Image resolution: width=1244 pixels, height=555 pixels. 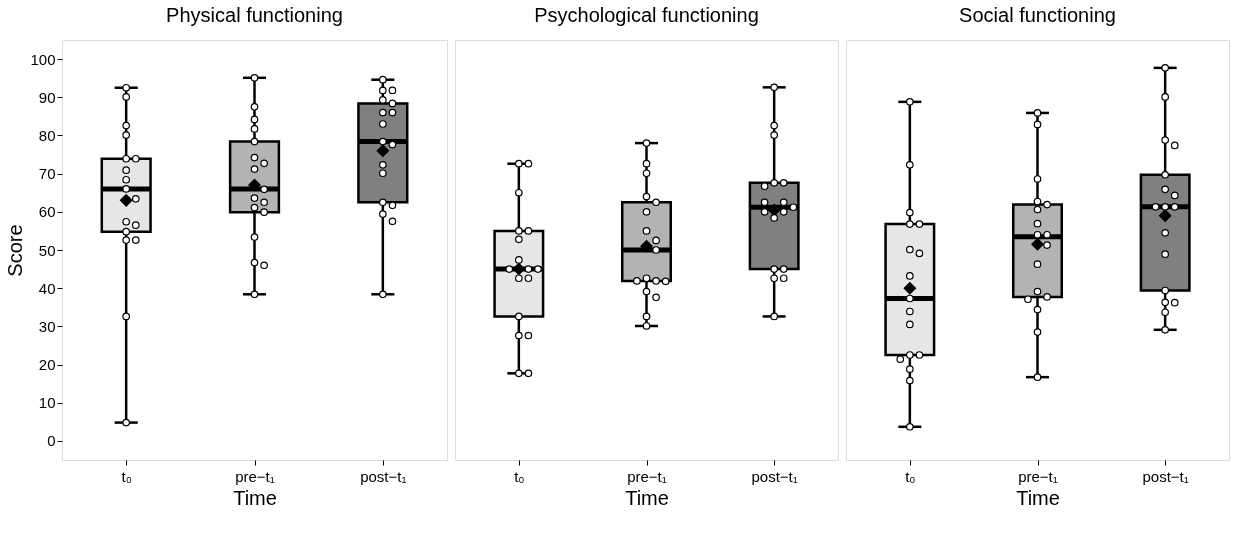 I want to click on chart-title: Psychological functioning, so click(x=646, y=15).